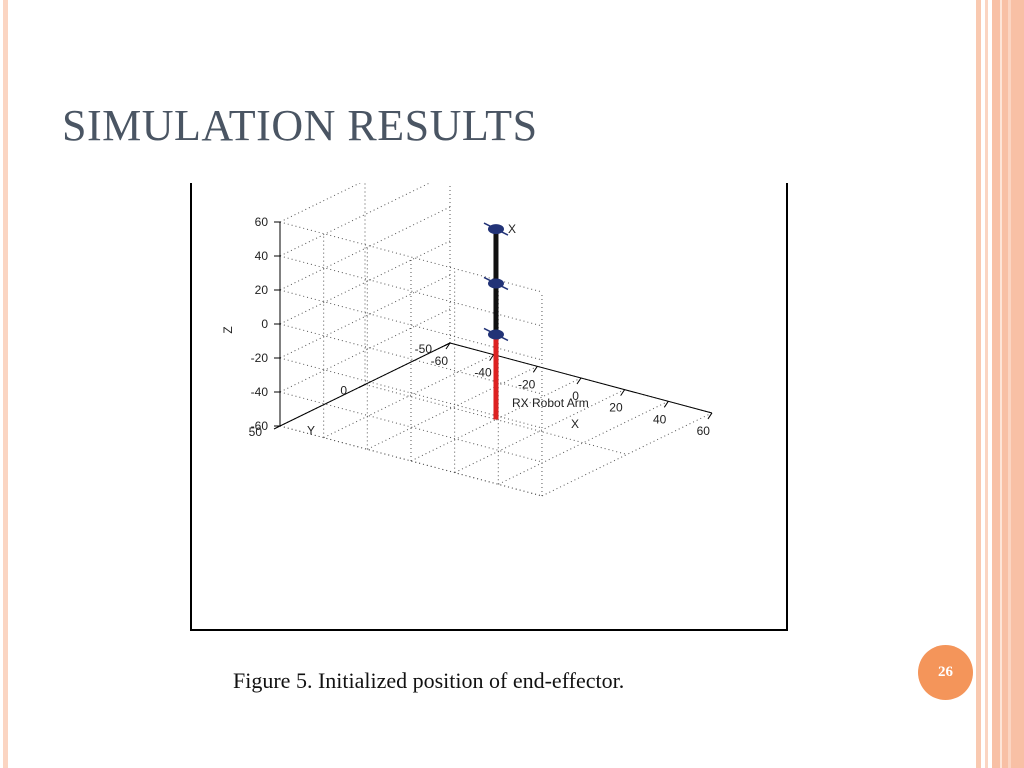  I want to click on x-tick-label: -40, so click(483, 373).